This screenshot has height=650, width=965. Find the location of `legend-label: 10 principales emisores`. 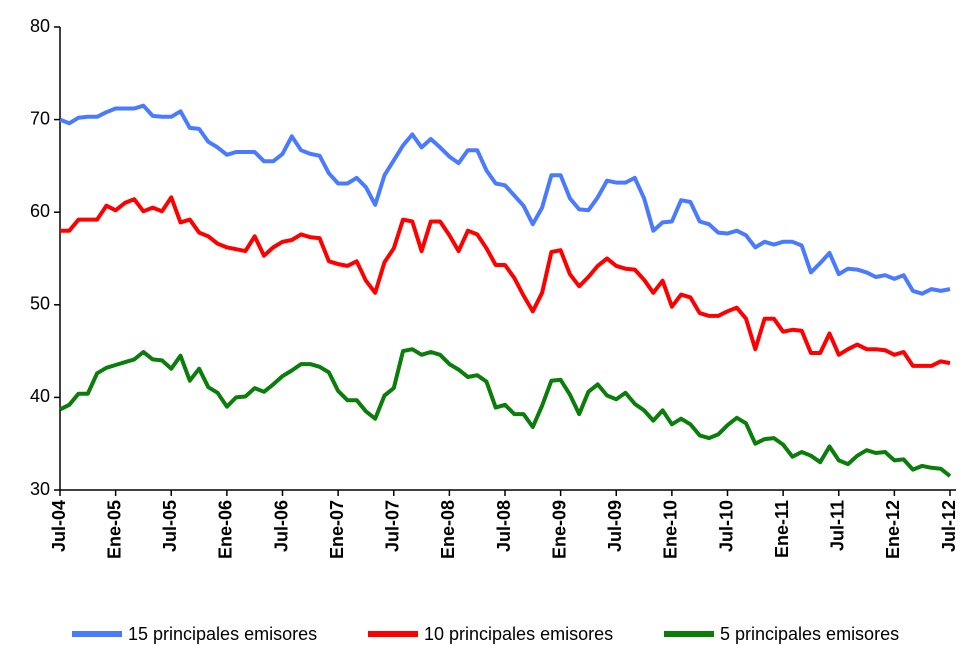

legend-label: 10 principales emisores is located at coordinates (518, 634).